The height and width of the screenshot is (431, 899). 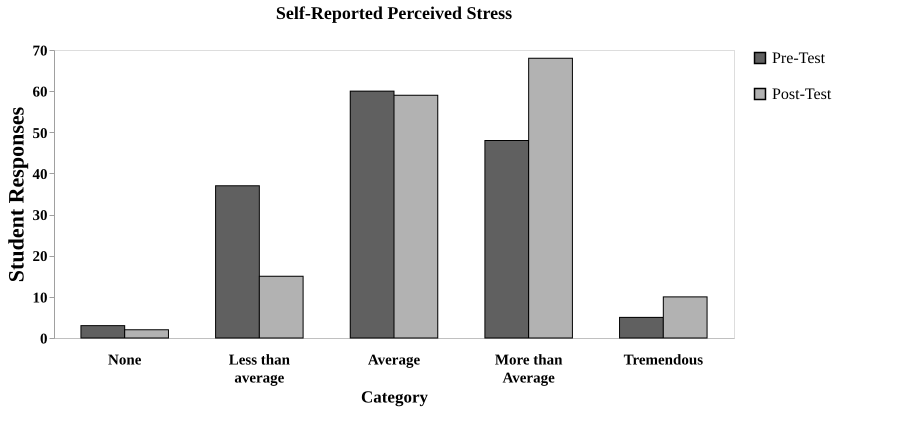 What do you see at coordinates (799, 58) in the screenshot?
I see `legend-label: Pre-Test` at bounding box center [799, 58].